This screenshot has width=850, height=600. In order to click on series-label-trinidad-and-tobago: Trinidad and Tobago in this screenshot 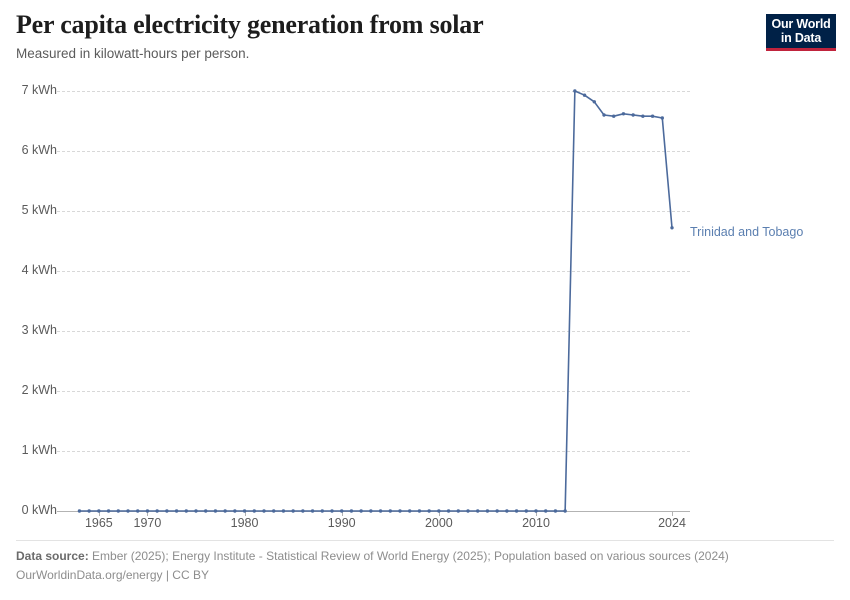, I will do `click(747, 232)`.